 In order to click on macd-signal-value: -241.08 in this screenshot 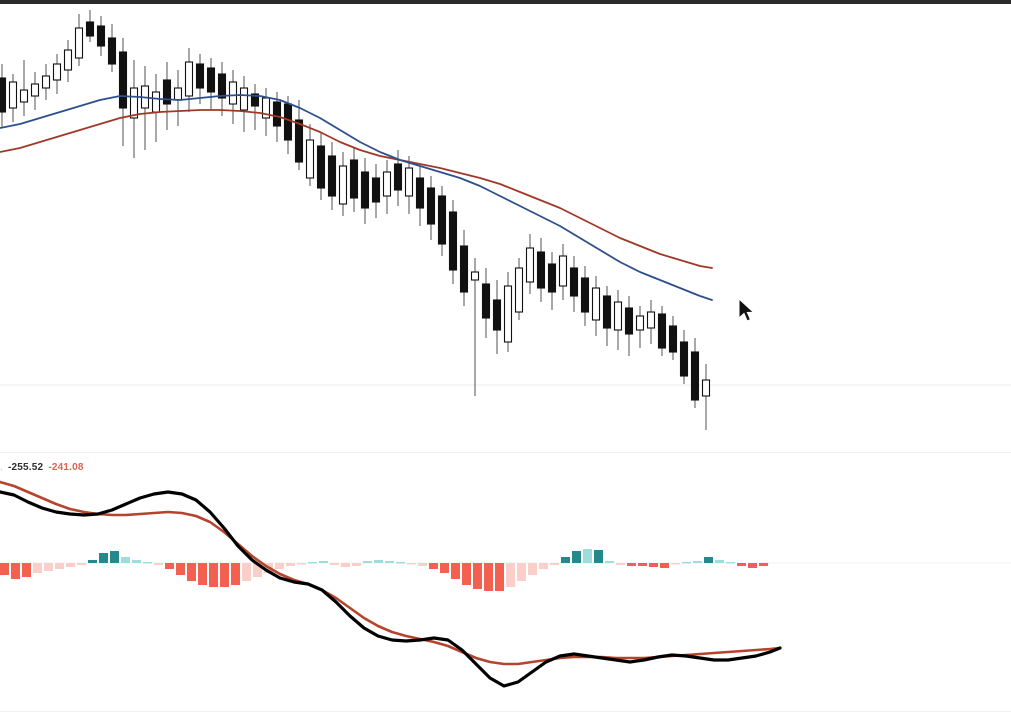, I will do `click(66, 467)`.